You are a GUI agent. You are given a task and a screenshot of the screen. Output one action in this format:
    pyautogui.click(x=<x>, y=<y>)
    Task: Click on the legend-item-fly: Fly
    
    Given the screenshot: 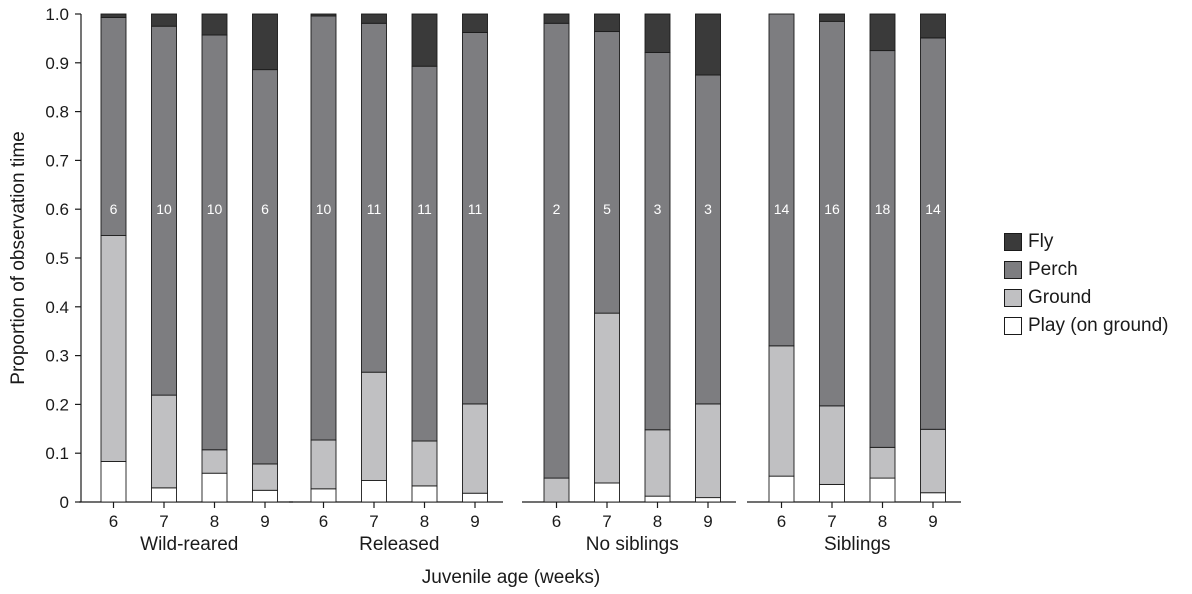 What is the action you would take?
    pyautogui.click(x=1086, y=242)
    